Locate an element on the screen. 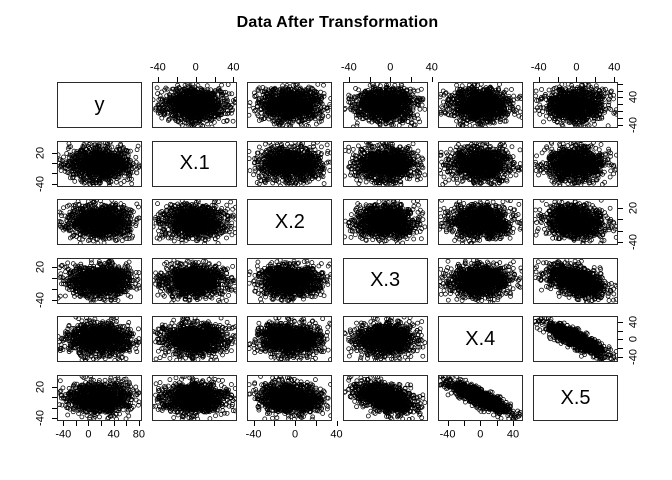 The height and width of the screenshot is (480, 672). scatter-panel-X.1-vs-X.2 is located at coordinates (290, 163).